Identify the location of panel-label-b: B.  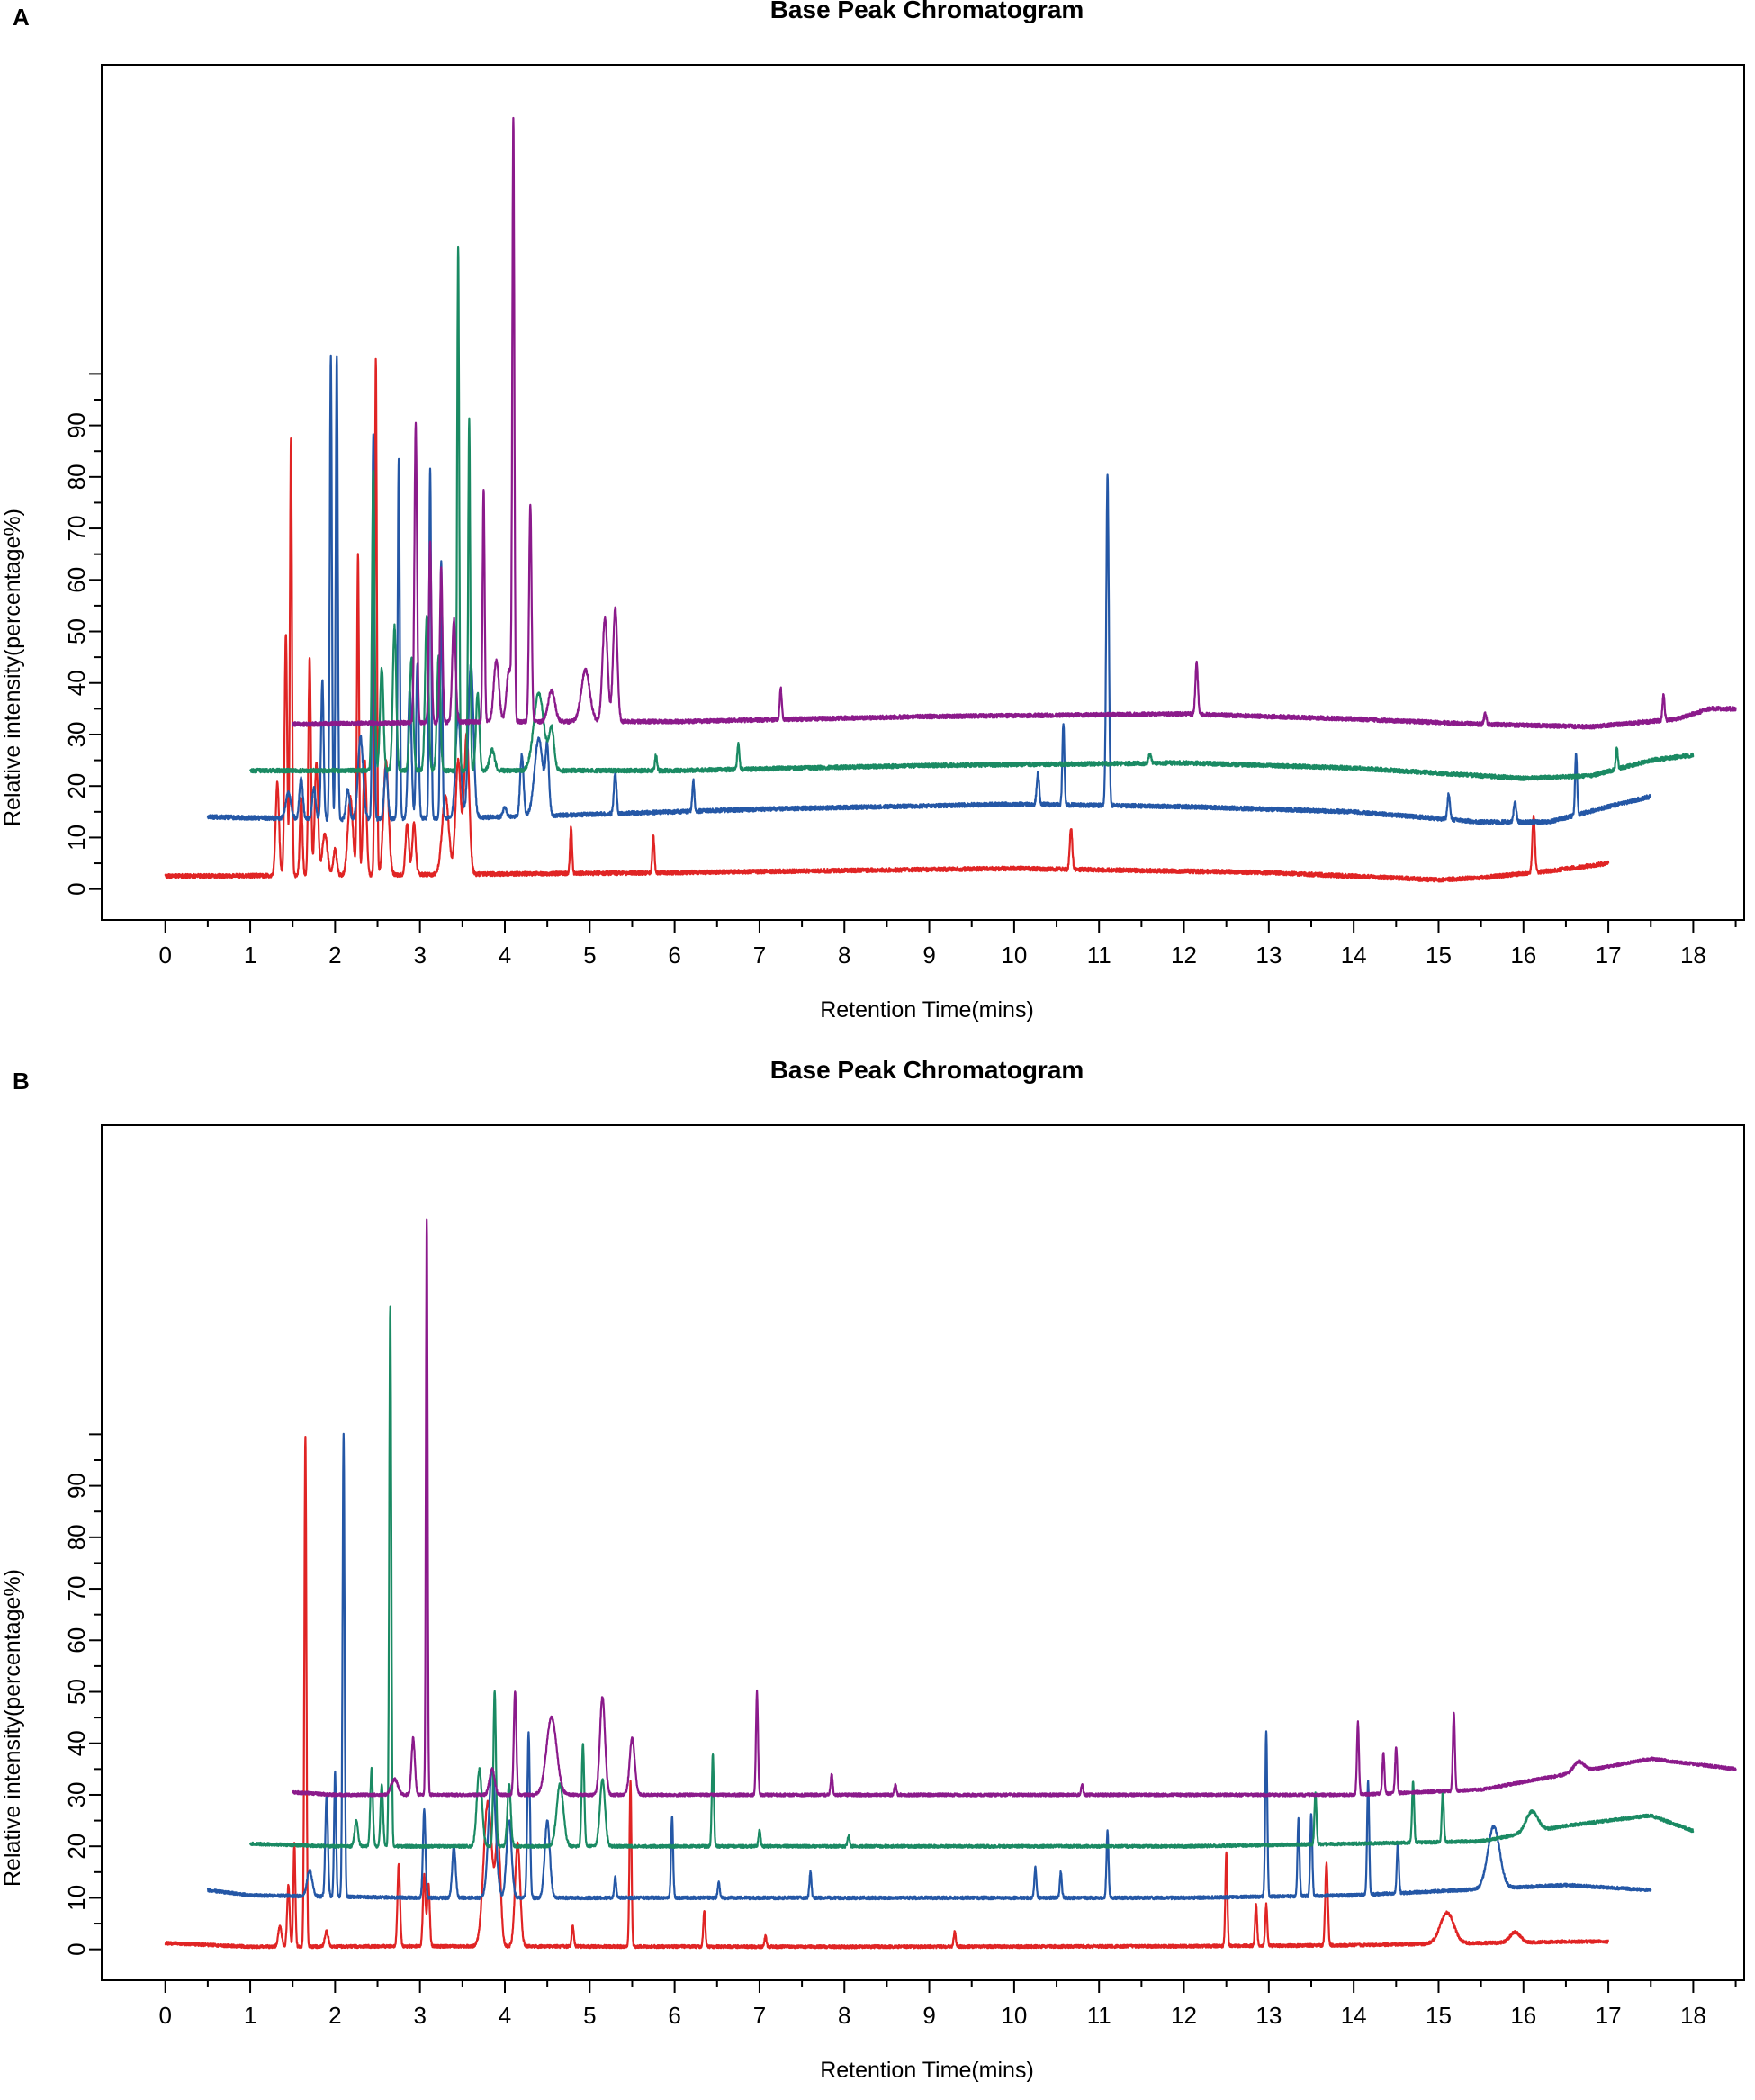
(21, 1081).